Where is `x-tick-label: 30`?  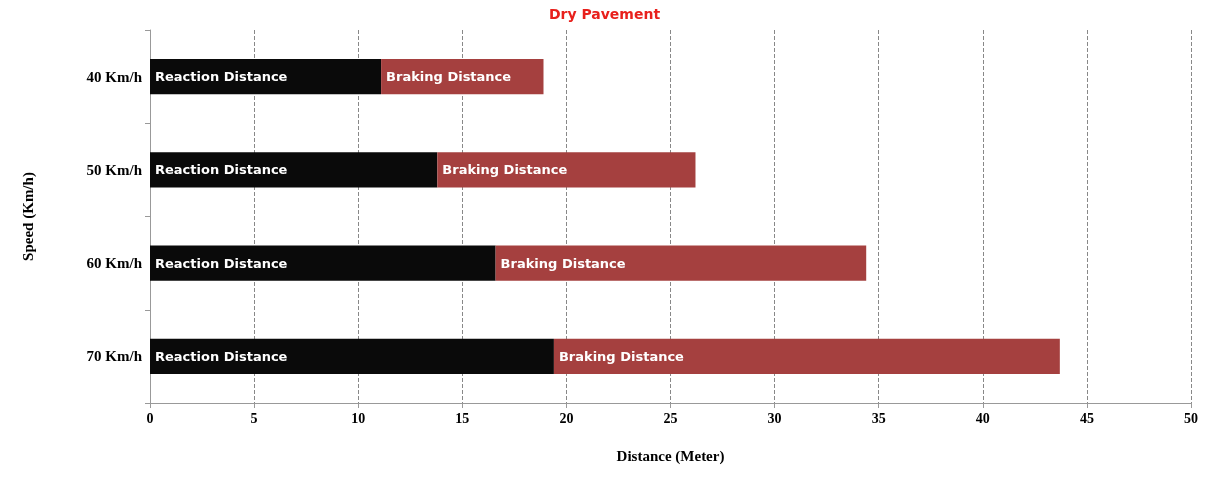 x-tick-label: 30 is located at coordinates (774, 418).